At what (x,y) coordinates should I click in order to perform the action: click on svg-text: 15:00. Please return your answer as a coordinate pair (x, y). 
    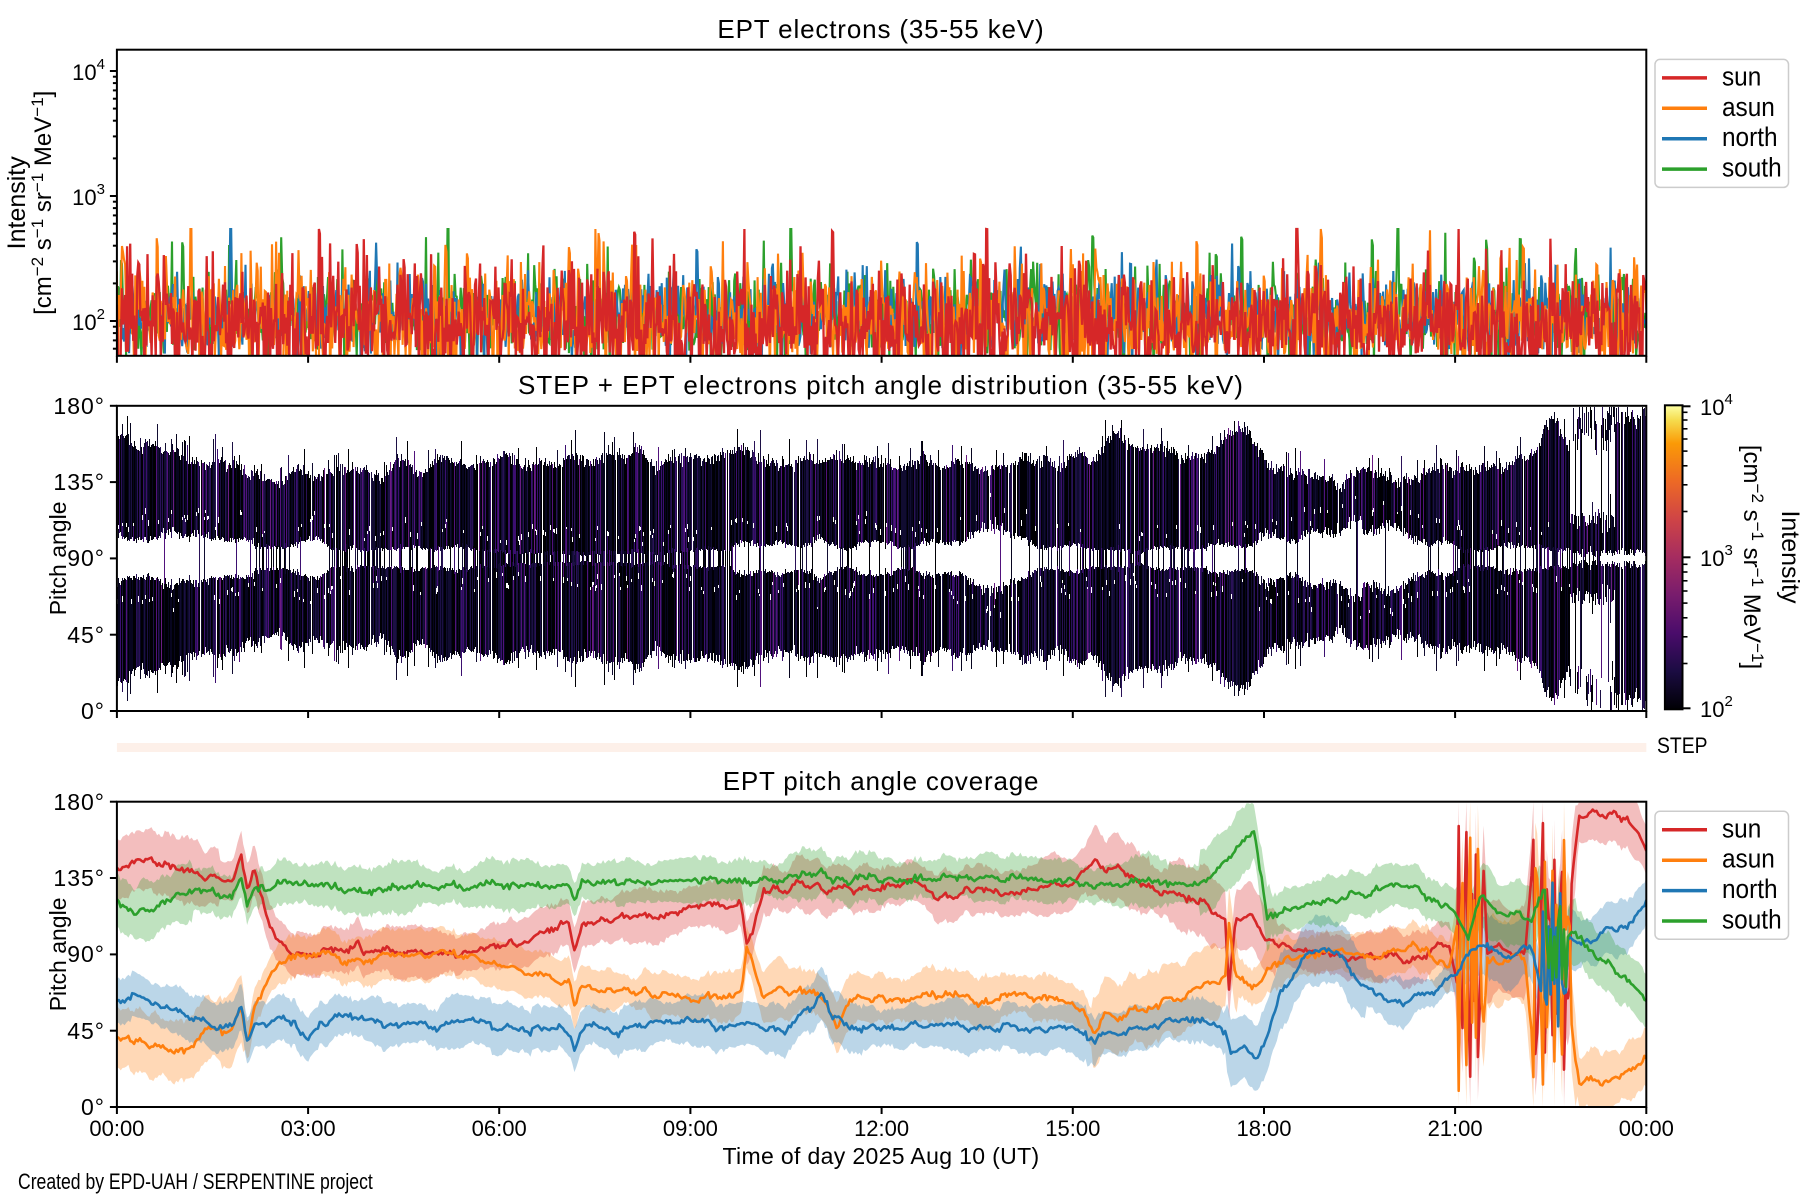
    Looking at the image, I should click on (1072, 1128).